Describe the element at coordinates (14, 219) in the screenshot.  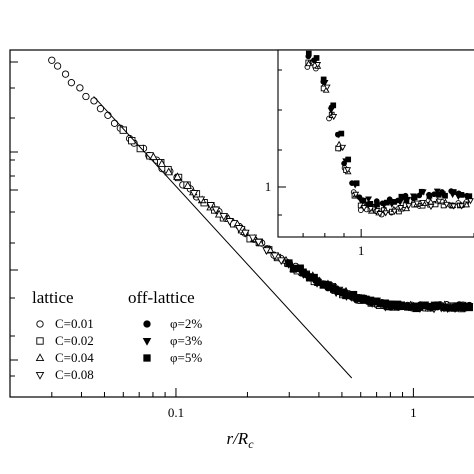
I see `main-y-ticks` at that location.